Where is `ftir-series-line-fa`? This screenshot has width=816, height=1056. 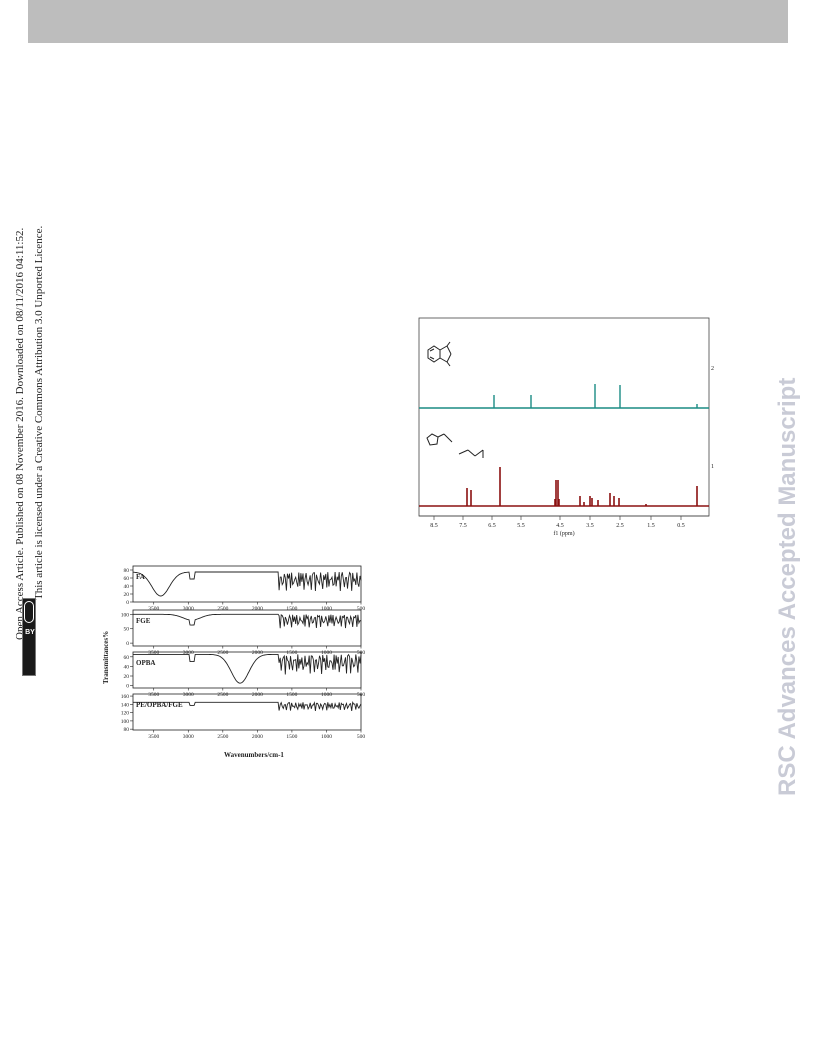 ftir-series-line-fa is located at coordinates (247, 584).